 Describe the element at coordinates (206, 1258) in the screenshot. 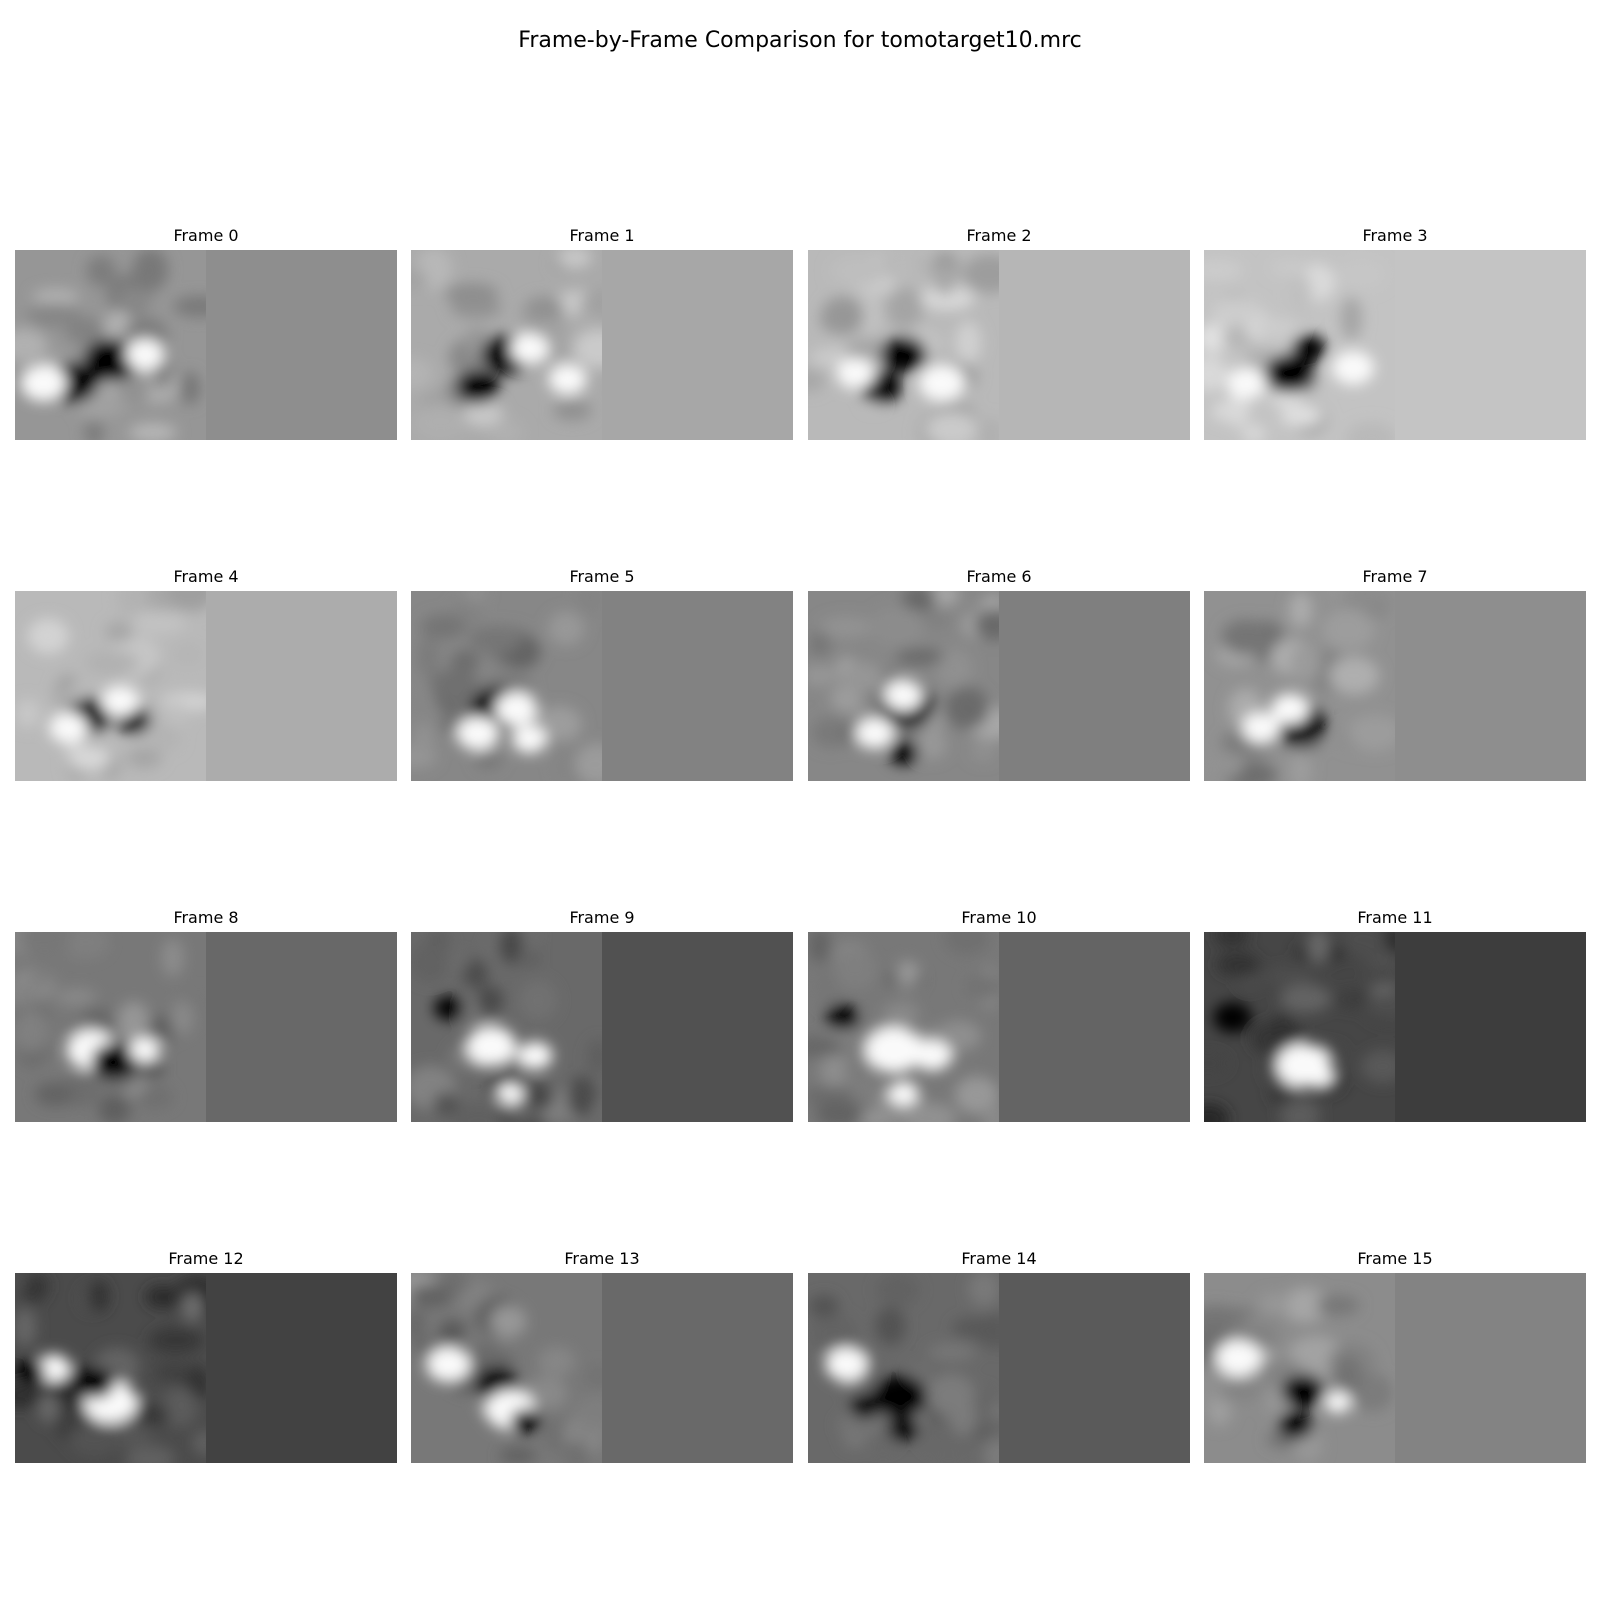

I see `frame-title: Frame 12` at that location.